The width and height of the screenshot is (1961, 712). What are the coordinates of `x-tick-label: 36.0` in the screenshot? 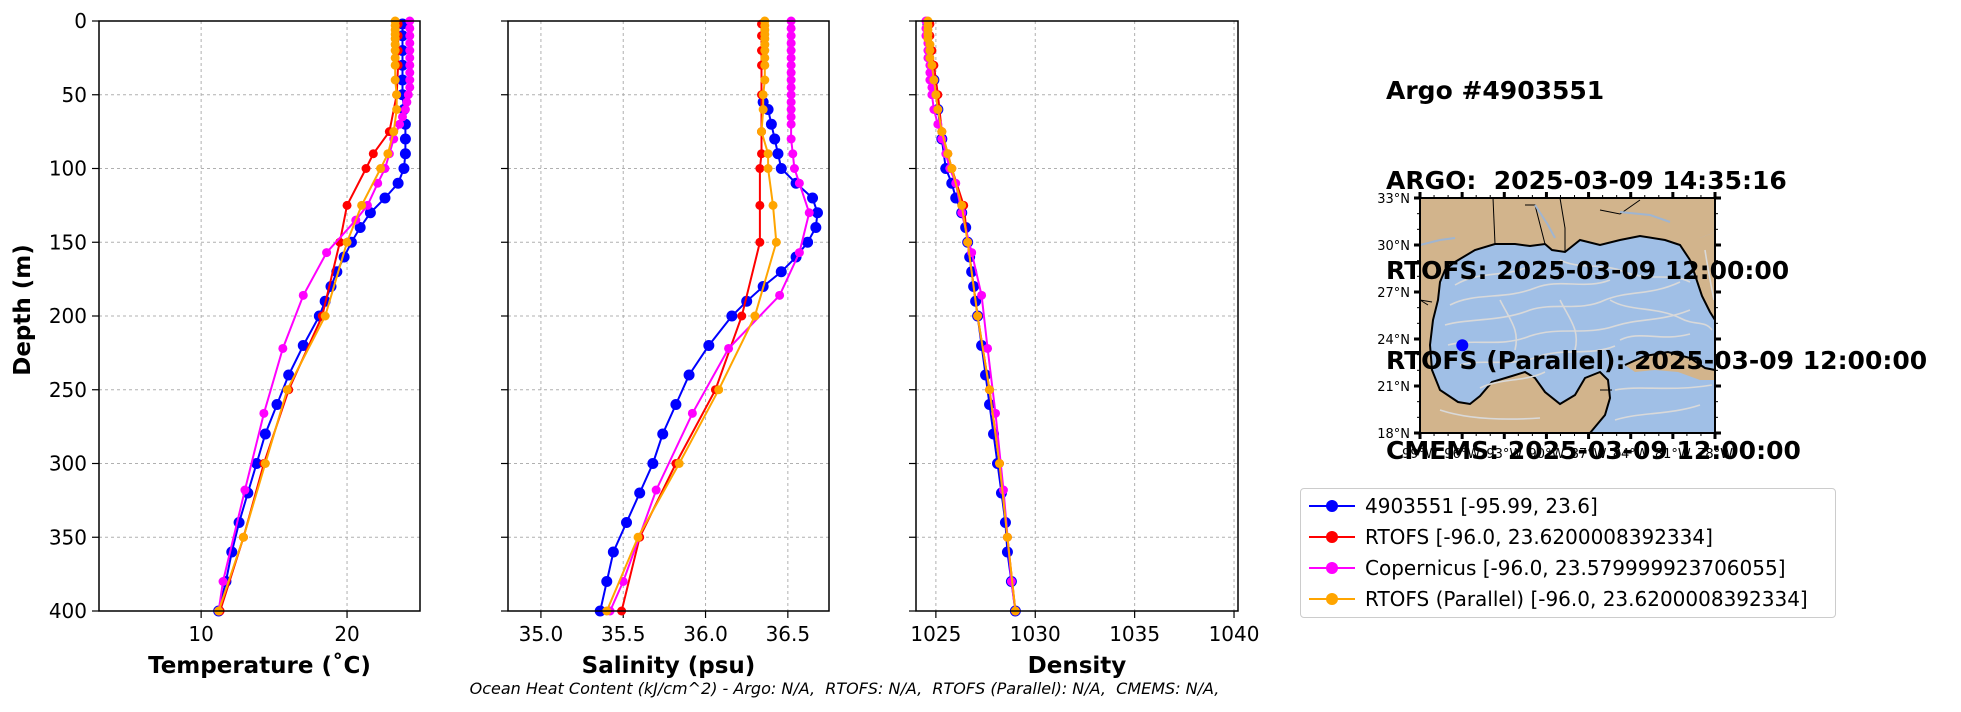 It's located at (705, 634).